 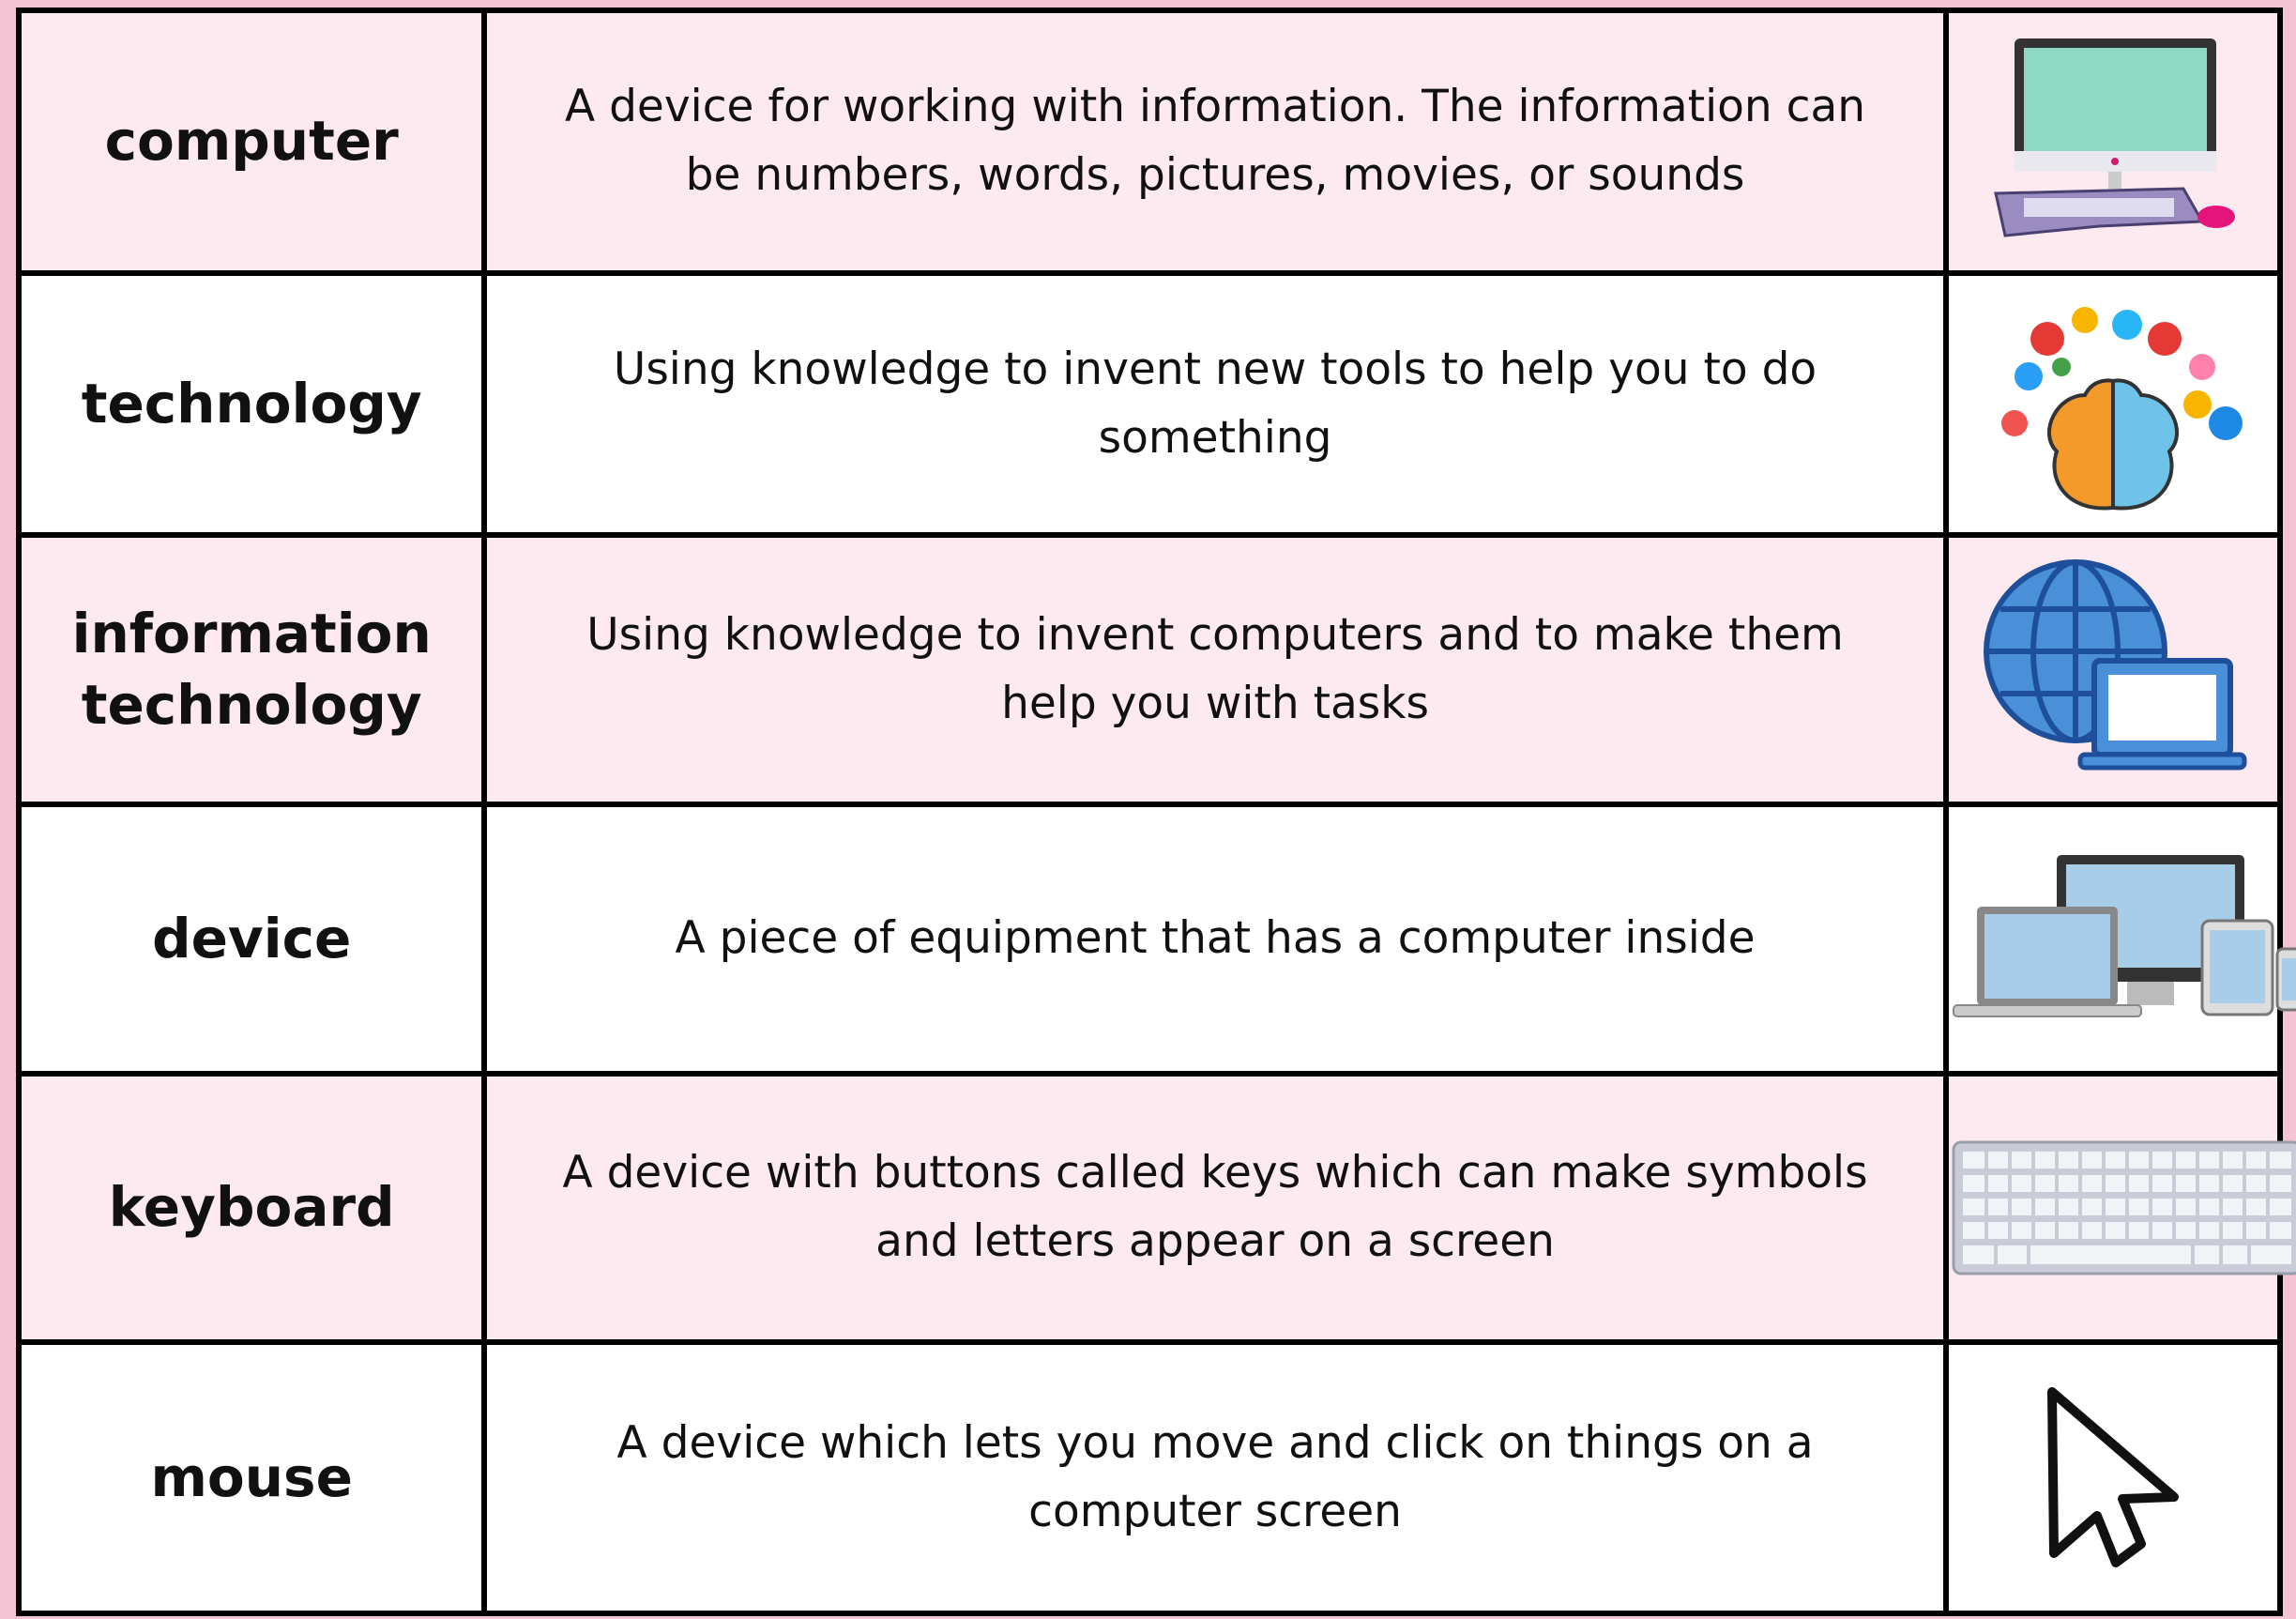 I want to click on keyboard-icon, so click(x=2124, y=1208).